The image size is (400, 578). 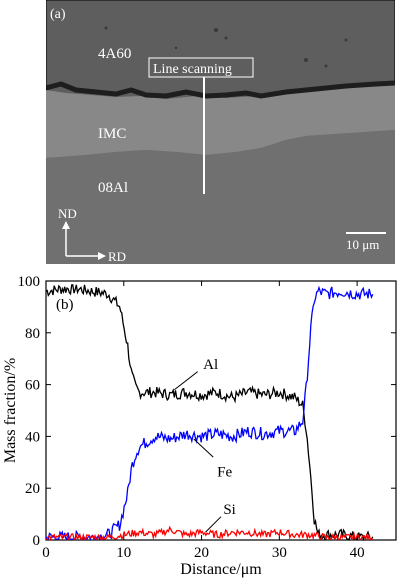 I want to click on x-tick-label: 40, so click(x=357, y=553).